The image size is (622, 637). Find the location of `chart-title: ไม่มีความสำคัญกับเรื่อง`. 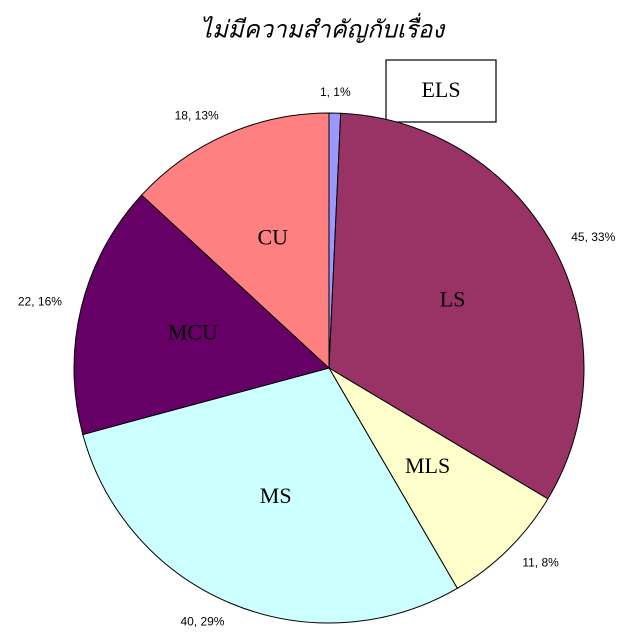

chart-title: ไม่มีความสำคัญกับเรื่อง is located at coordinates (323, 28).